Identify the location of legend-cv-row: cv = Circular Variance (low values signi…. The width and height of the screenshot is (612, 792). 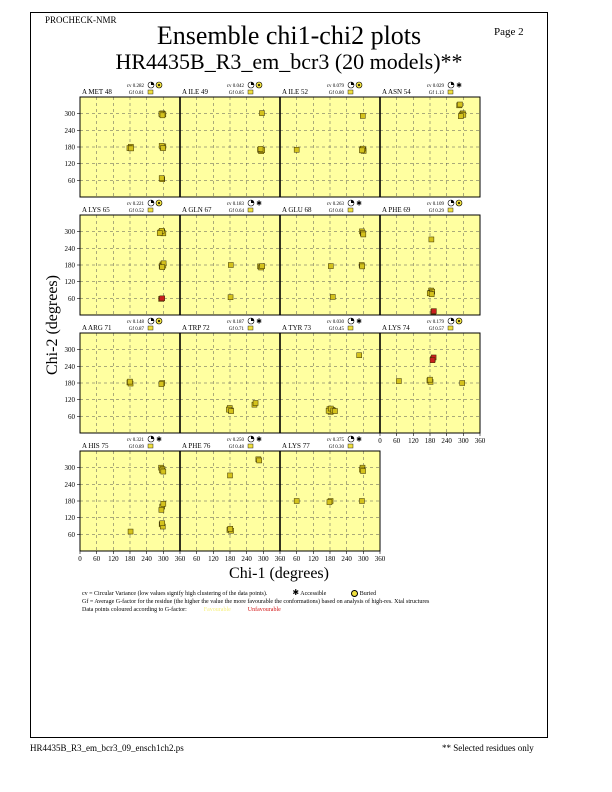
(255, 593).